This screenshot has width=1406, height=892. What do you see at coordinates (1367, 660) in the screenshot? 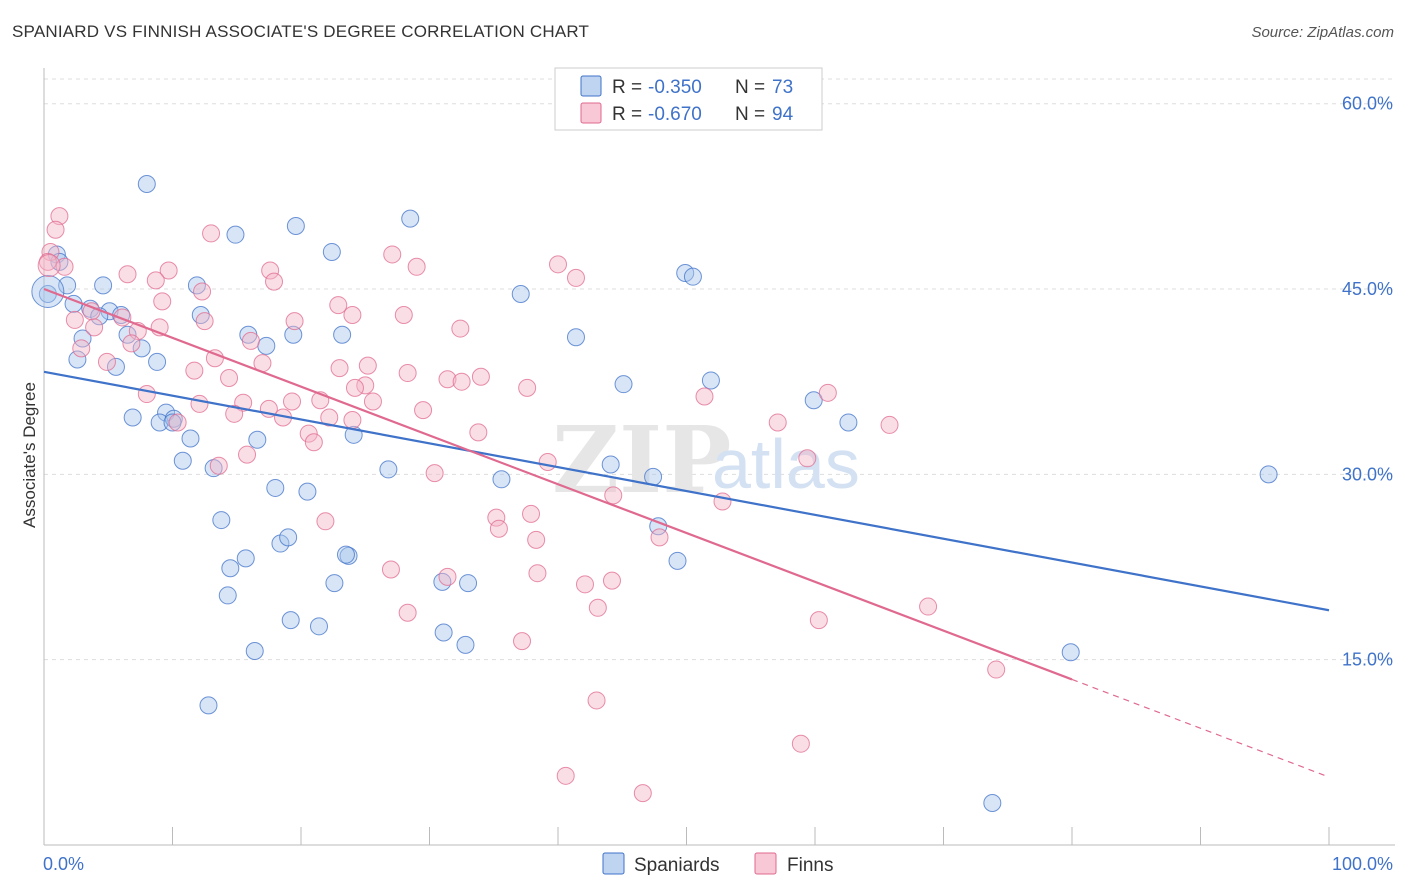
I see `y-tick-label: 15.0%` at bounding box center [1367, 660].